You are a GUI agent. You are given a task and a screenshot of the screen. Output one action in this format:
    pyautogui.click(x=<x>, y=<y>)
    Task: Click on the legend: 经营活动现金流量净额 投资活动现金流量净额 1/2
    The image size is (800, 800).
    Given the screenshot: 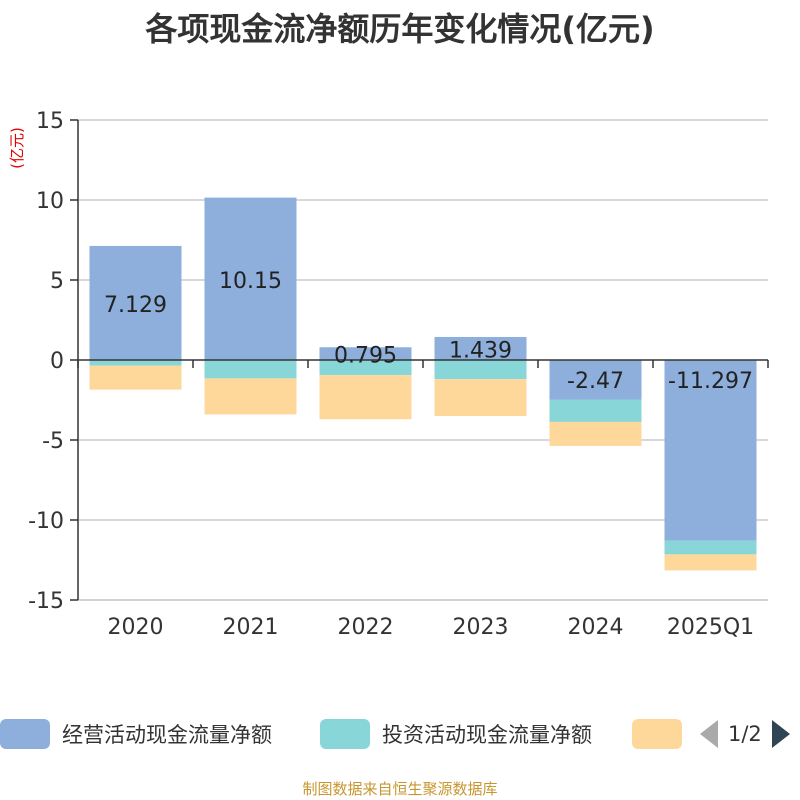 What is the action you would take?
    pyautogui.click(x=400, y=736)
    